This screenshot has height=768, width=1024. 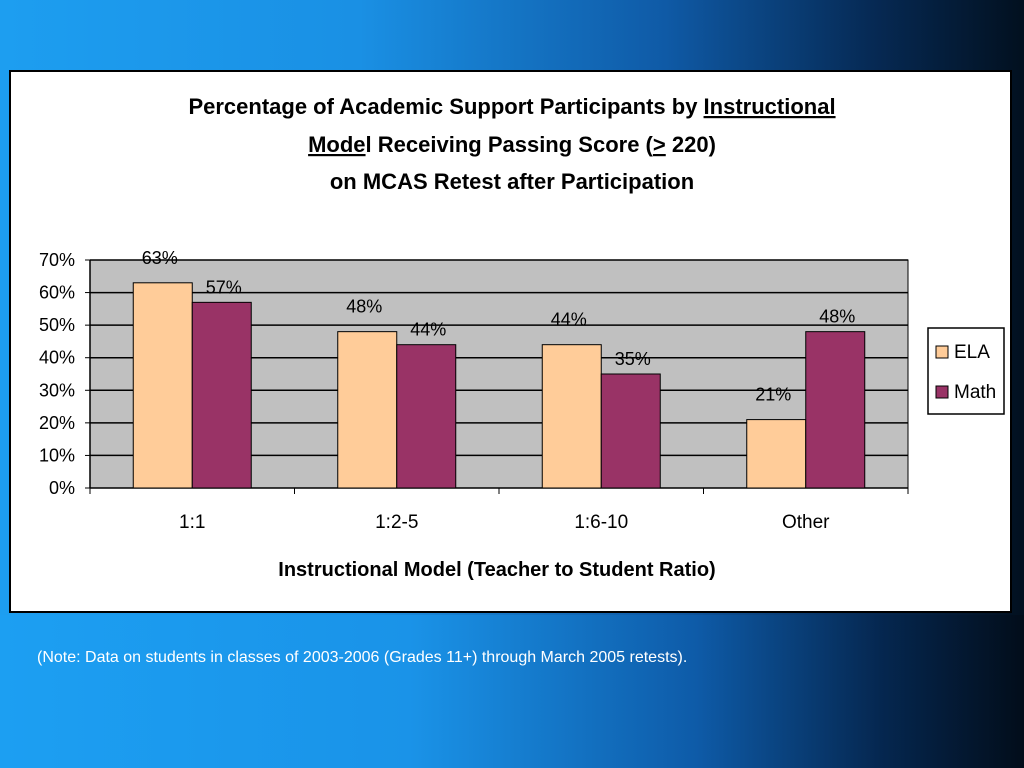 What do you see at coordinates (160, 258) in the screenshot?
I see `data-label: 63%` at bounding box center [160, 258].